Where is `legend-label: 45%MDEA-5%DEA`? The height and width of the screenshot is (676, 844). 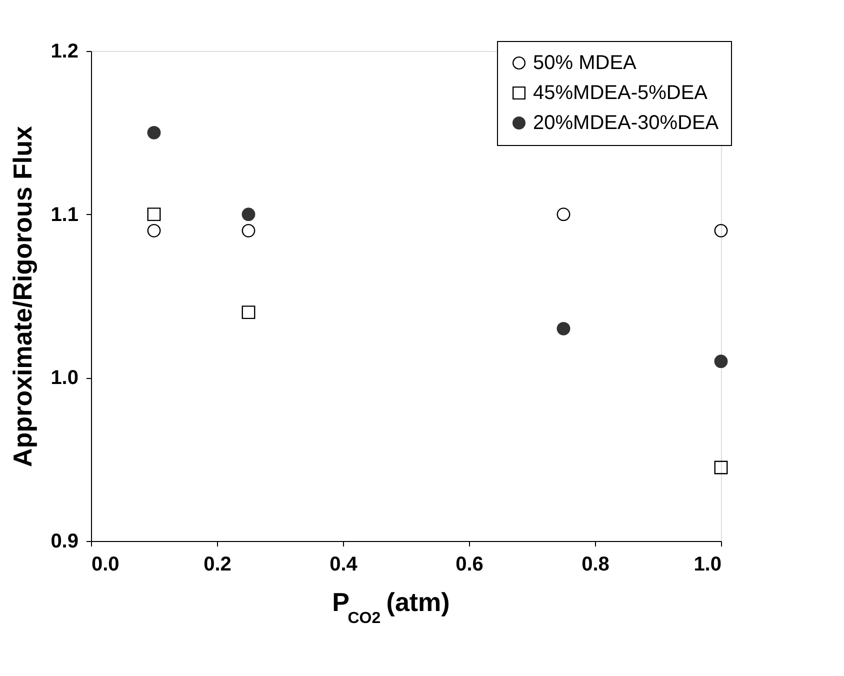 legend-label: 45%MDEA-5%DEA is located at coordinates (620, 93).